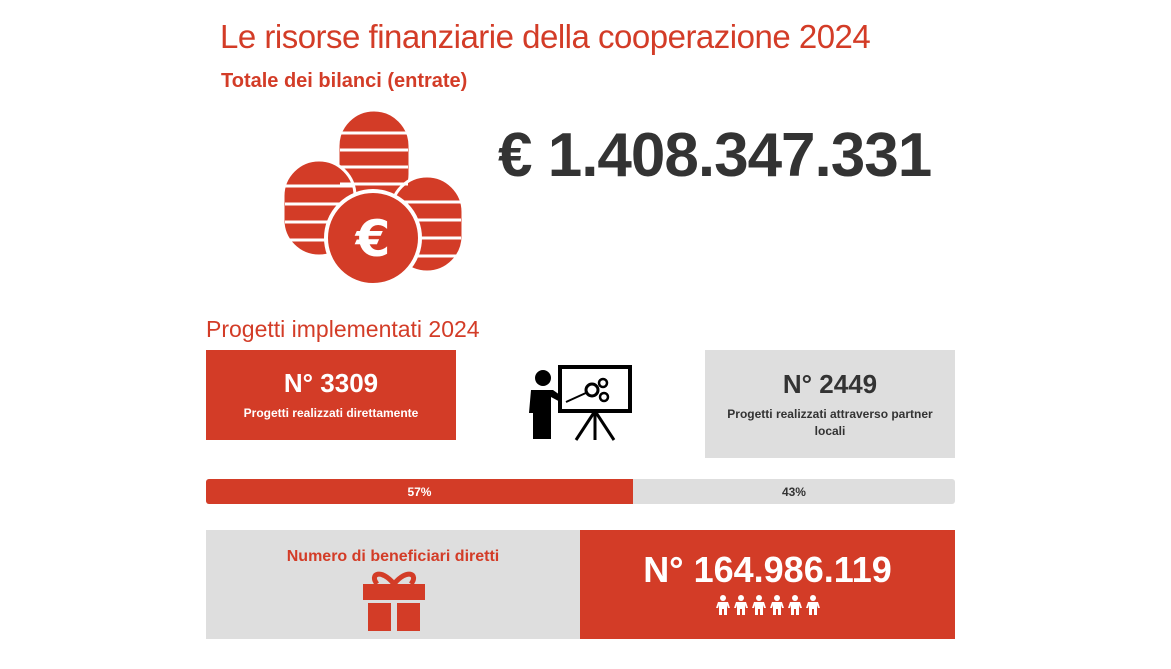 The image size is (1171, 669). I want to click on total-amount: € 1.408.347.331, so click(715, 155).